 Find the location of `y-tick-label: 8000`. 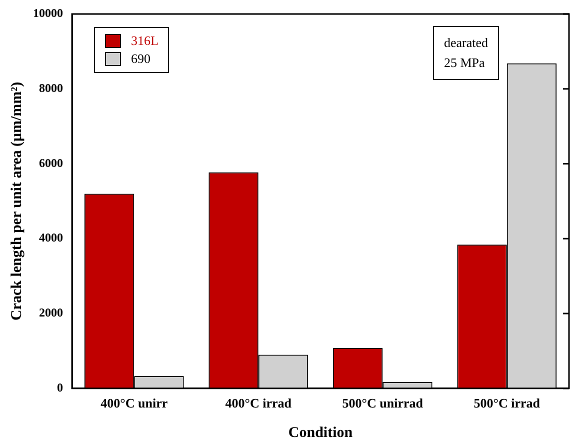

y-tick-label: 8000 is located at coordinates (51, 87).